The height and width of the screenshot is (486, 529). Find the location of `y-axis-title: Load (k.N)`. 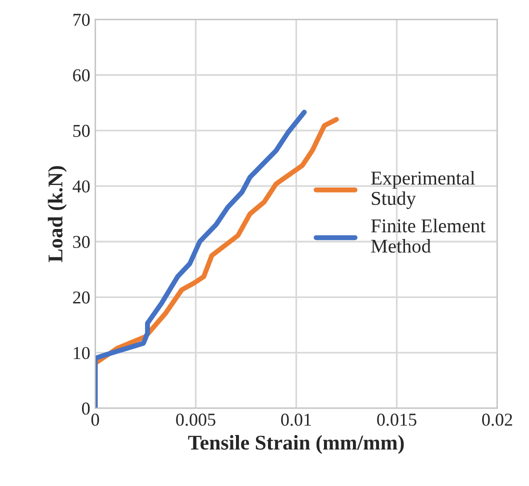

y-axis-title: Load (k.N) is located at coordinates (57, 214).